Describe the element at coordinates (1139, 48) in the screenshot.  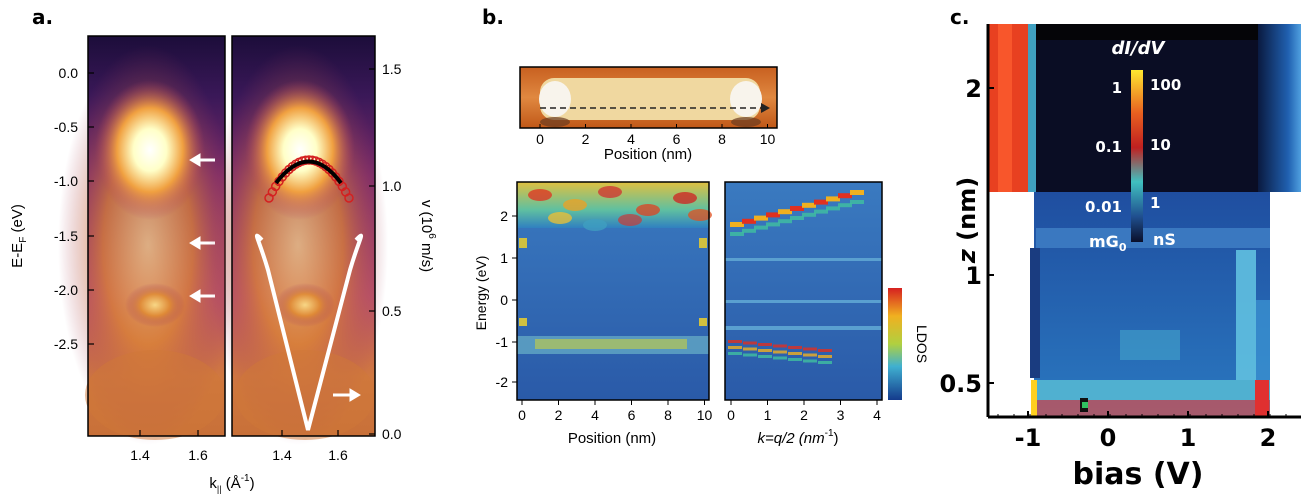
I see `didv-colorbar-title: dI/dV` at that location.